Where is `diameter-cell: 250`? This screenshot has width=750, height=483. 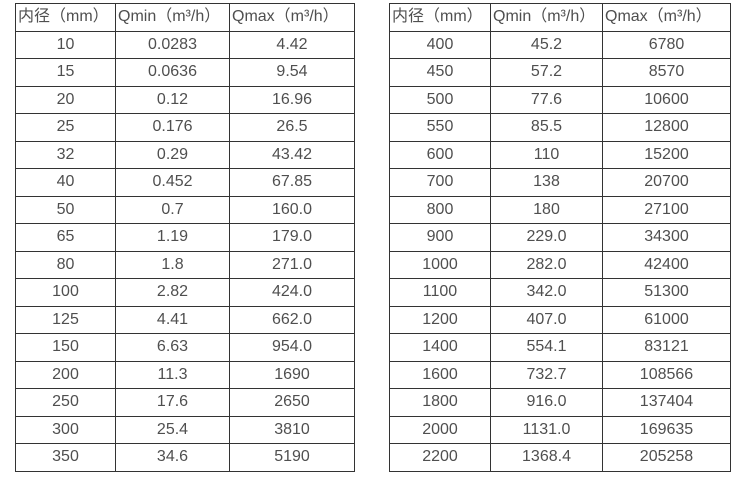 diameter-cell: 250 is located at coordinates (65, 402).